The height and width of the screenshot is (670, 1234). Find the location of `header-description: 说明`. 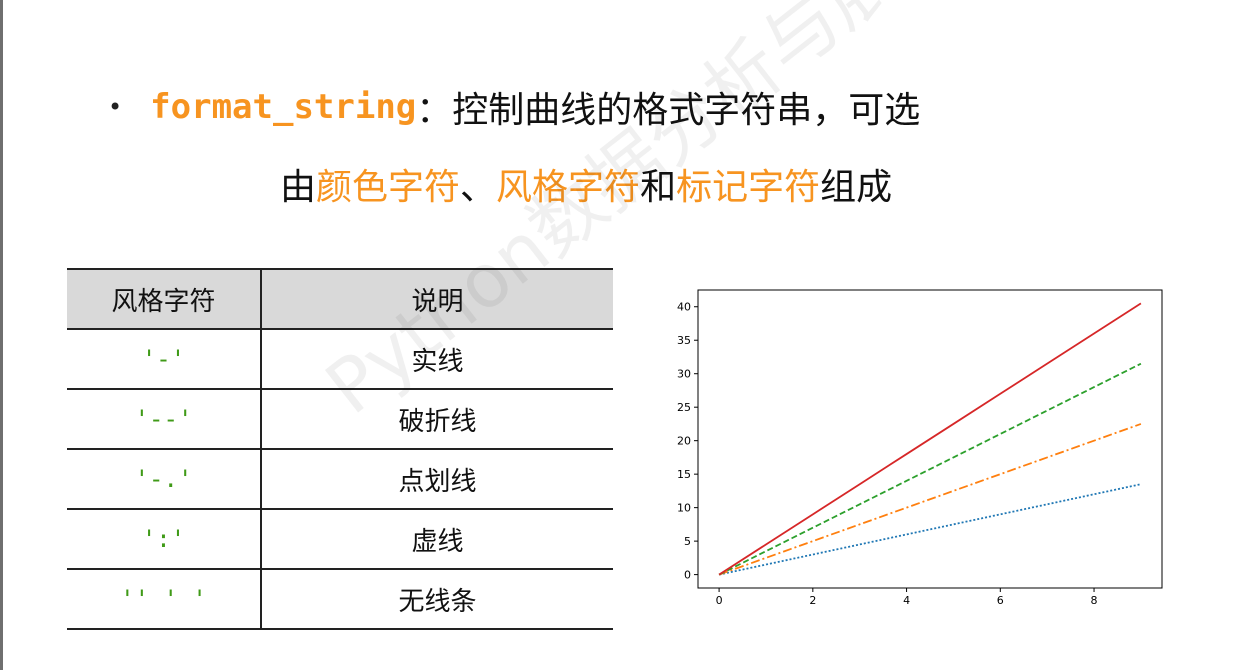

header-description: 说明 is located at coordinates (437, 299).